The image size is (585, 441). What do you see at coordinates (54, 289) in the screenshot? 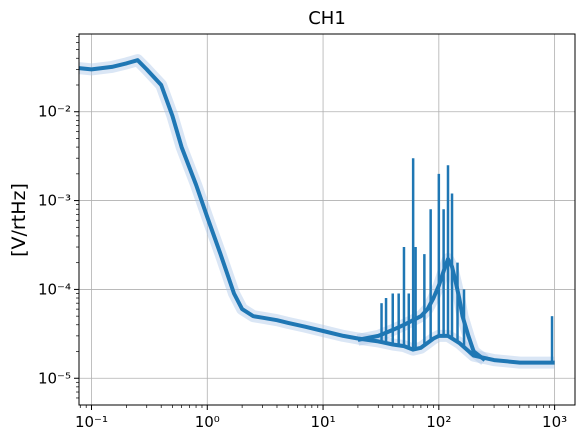
I see `y-tick-label: 10⁻⁴` at bounding box center [54, 289].